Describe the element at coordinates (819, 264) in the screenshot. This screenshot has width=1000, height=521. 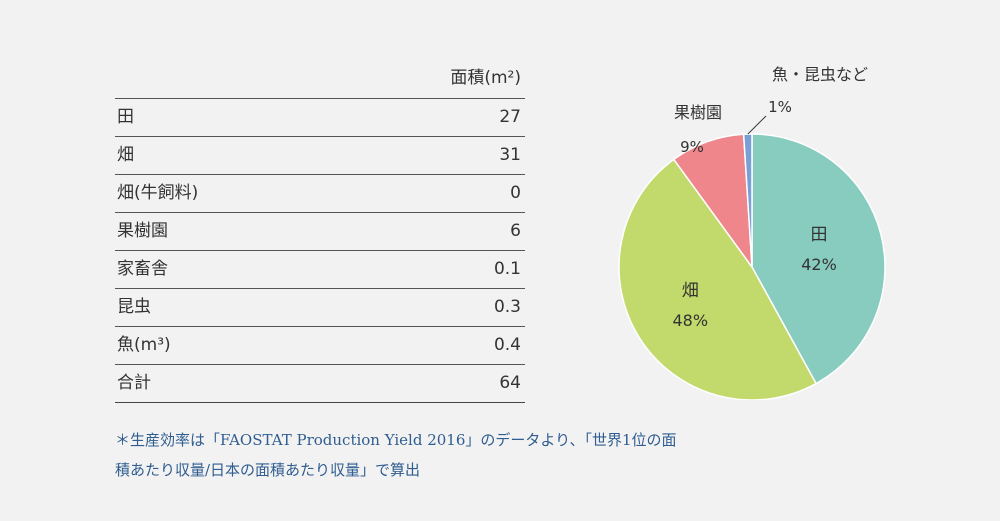
I see `slice-percent: 42%` at that location.